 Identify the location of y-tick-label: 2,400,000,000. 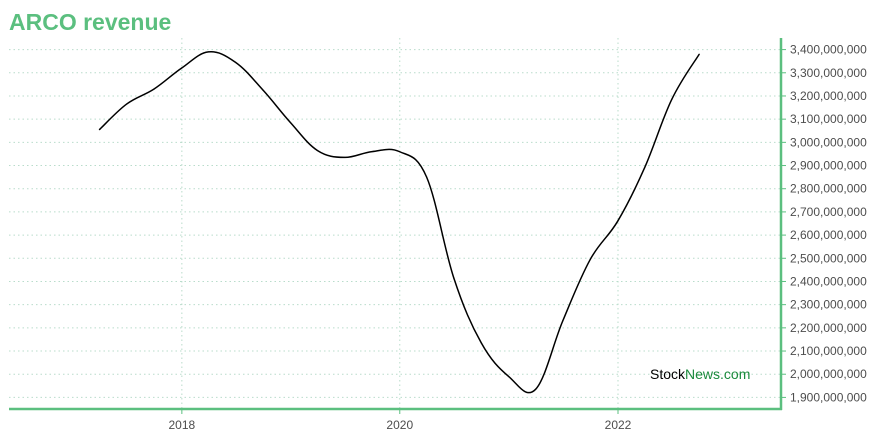
(828, 281).